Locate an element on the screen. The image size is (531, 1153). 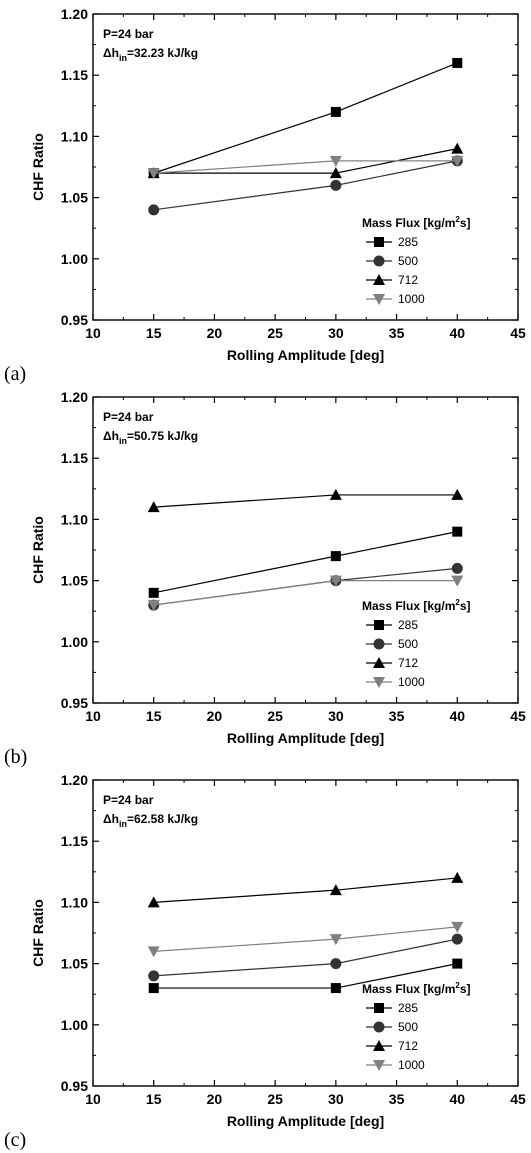
enthalpy-annotation: Δhin=32.23 kJ/kg is located at coordinates (150, 54).